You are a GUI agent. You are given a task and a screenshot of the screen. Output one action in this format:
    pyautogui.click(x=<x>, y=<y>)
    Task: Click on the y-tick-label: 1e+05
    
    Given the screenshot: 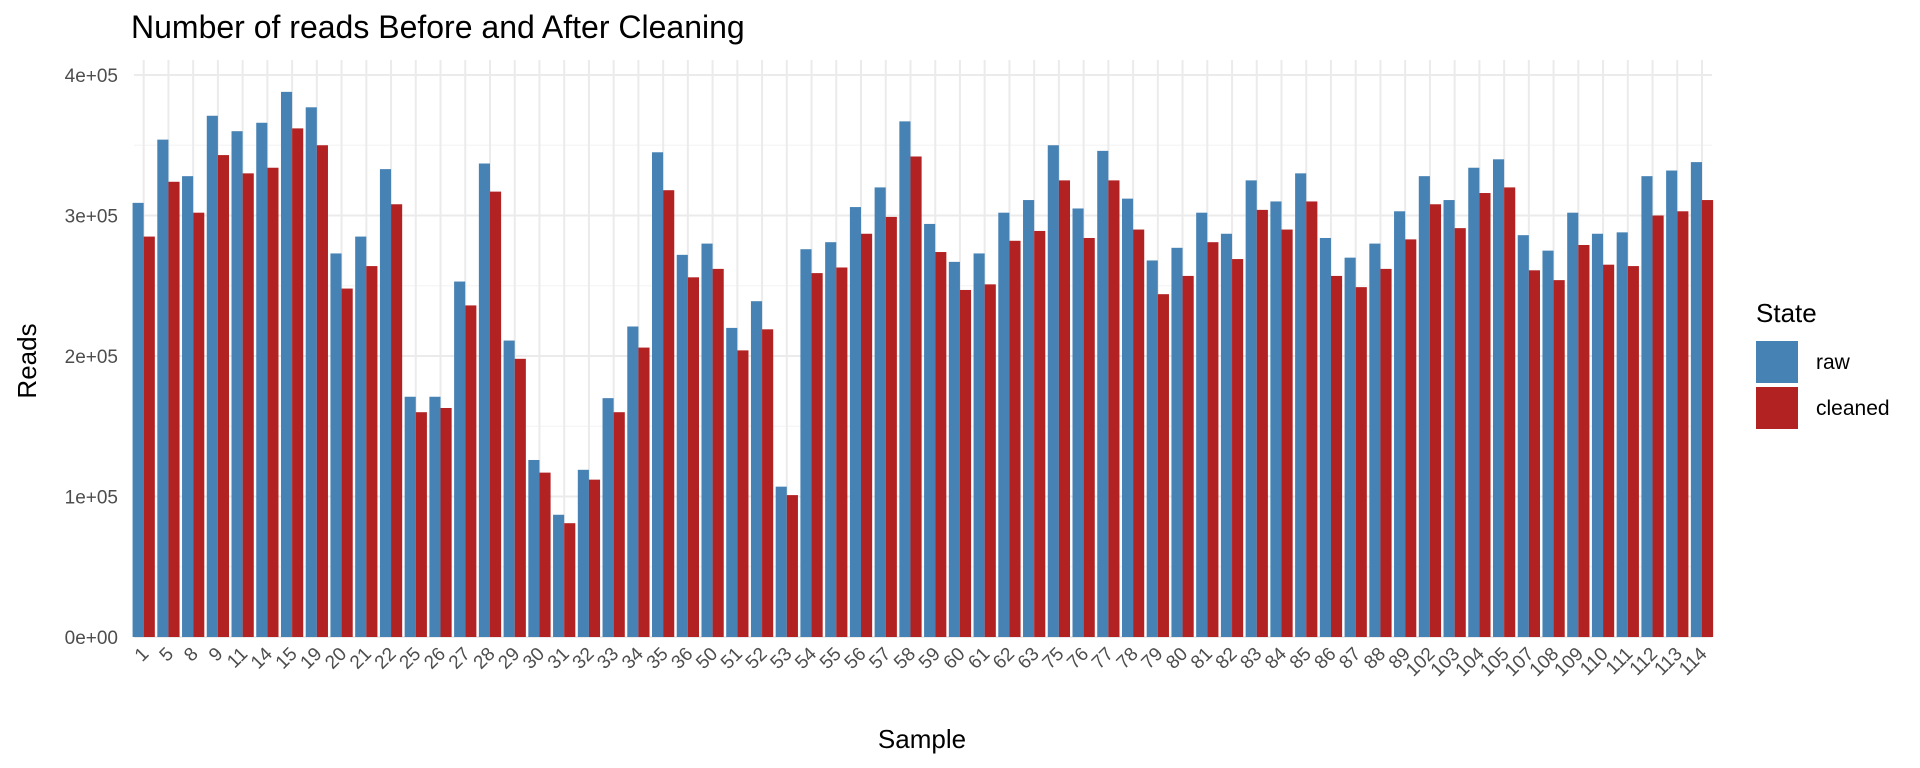 What is the action you would take?
    pyautogui.click(x=91, y=498)
    